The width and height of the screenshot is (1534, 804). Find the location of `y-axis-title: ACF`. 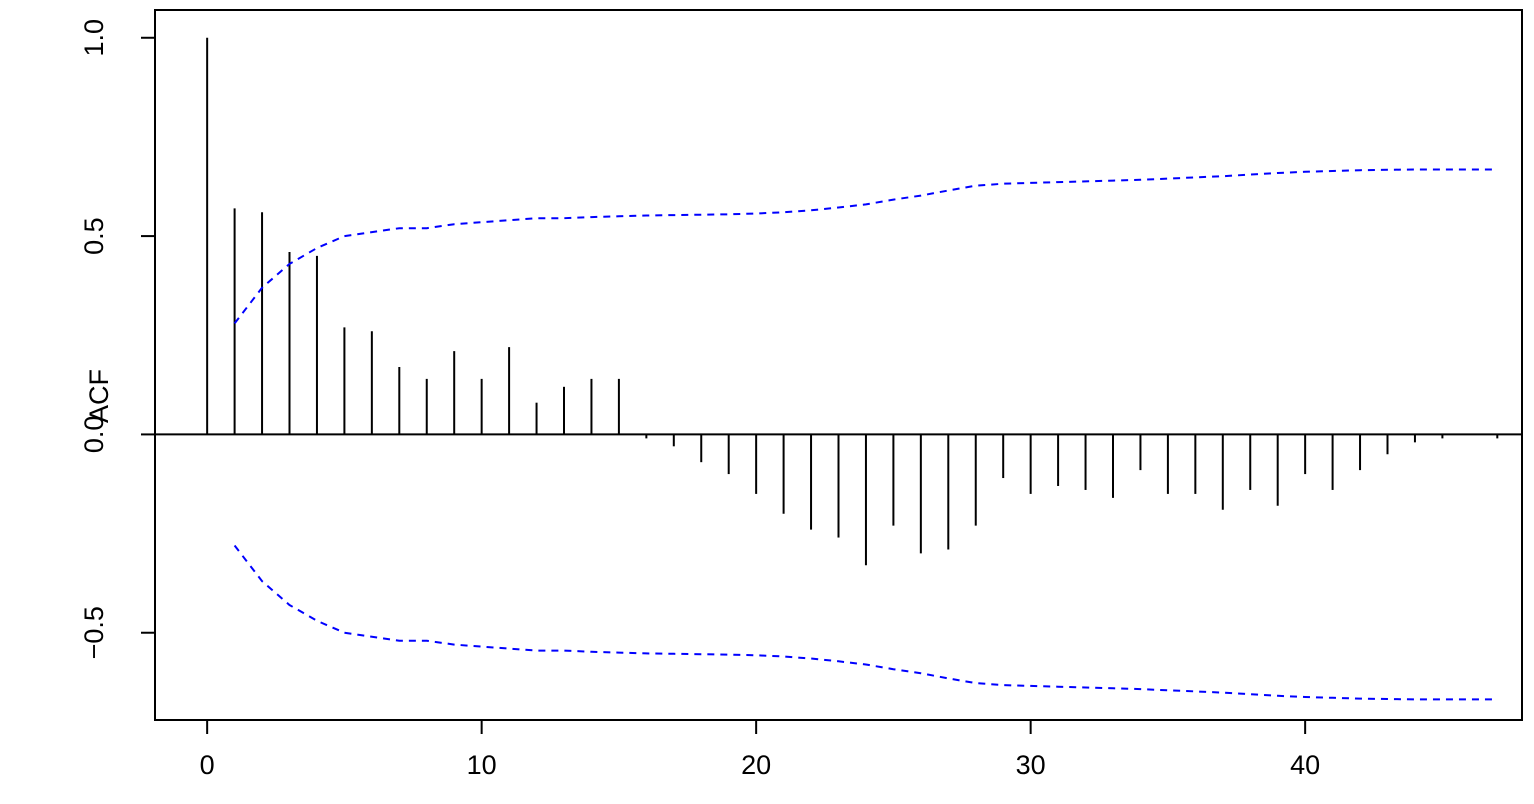

y-axis-title: ACF is located at coordinates (99, 396).